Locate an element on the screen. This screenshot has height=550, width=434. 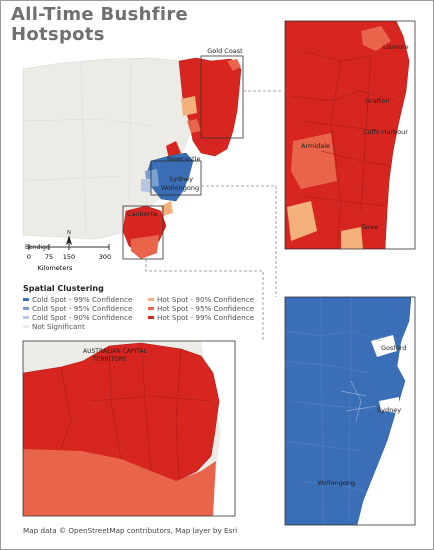
label-act-line2: TERRITORY is located at coordinates (109, 359).